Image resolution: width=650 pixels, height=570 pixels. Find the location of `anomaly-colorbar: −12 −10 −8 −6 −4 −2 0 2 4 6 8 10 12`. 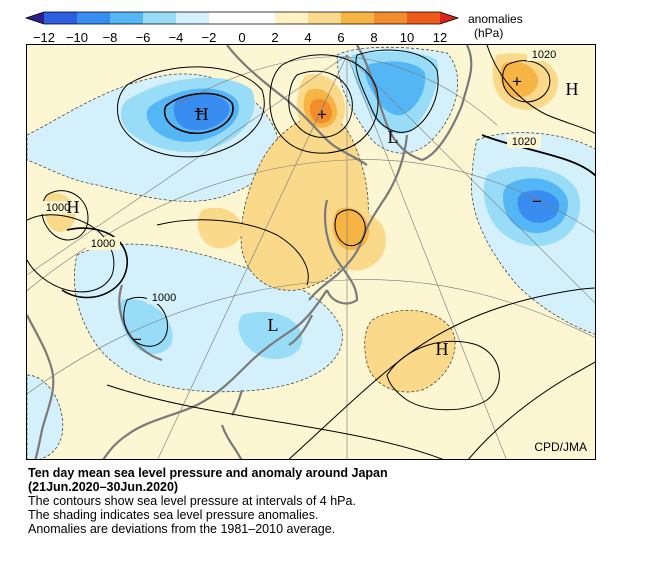

anomaly-colorbar: −12 −10 −8 −6 −4 −2 0 2 4 6 8 10 12 is located at coordinates (325, 24).